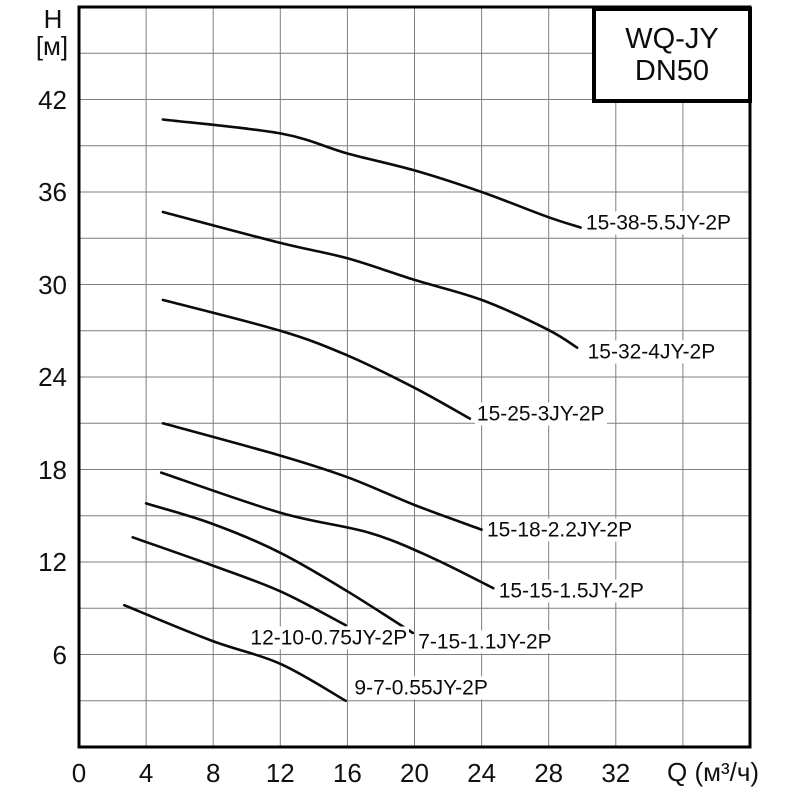 The width and height of the screenshot is (800, 800). I want to click on curve-label-15-38-5.5JY-2P: 15-38-5.5JY-2P, so click(658, 223).